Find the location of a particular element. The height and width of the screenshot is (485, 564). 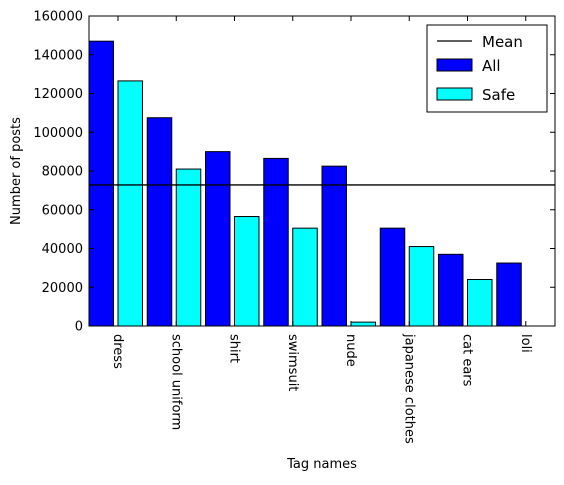

y-tick-label: 80000 is located at coordinates (62, 172).